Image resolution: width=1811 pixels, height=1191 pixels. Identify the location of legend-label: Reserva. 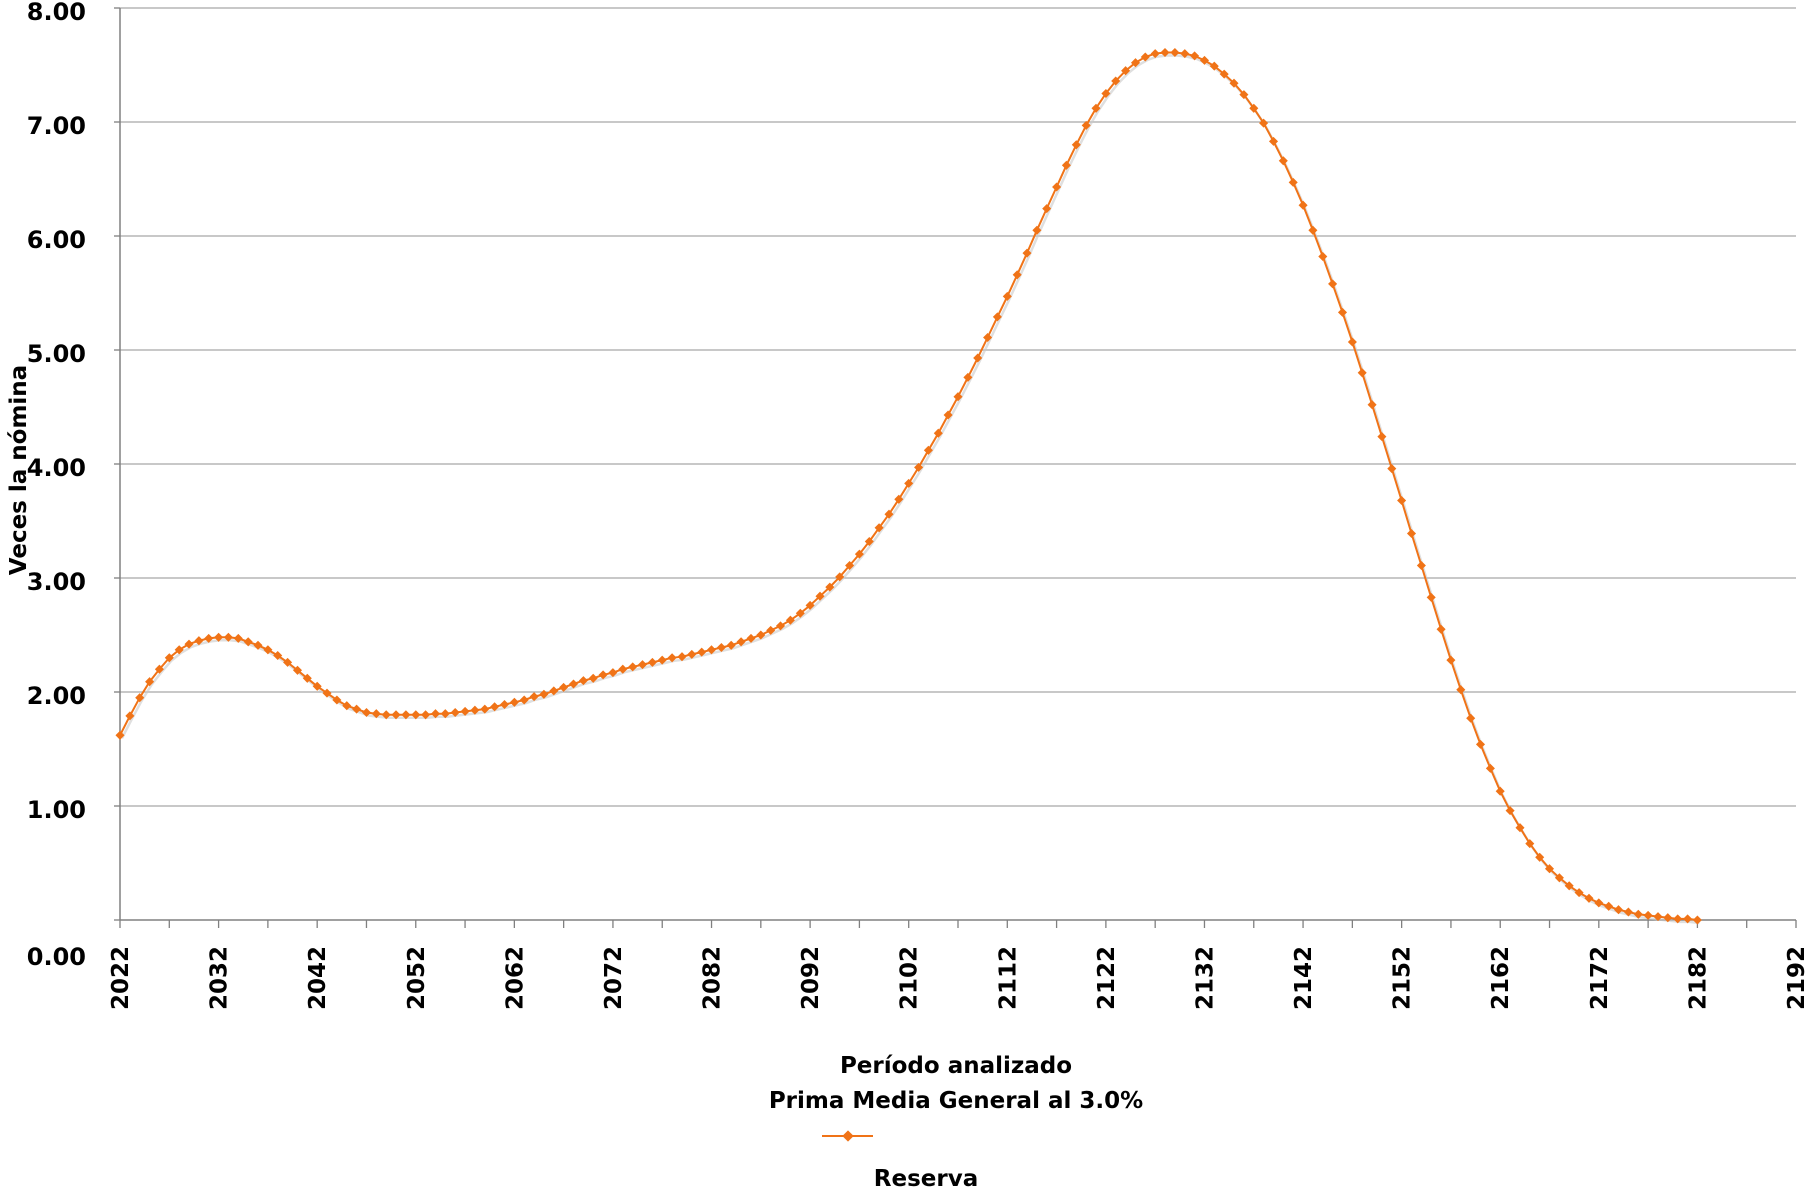
(926, 1178).